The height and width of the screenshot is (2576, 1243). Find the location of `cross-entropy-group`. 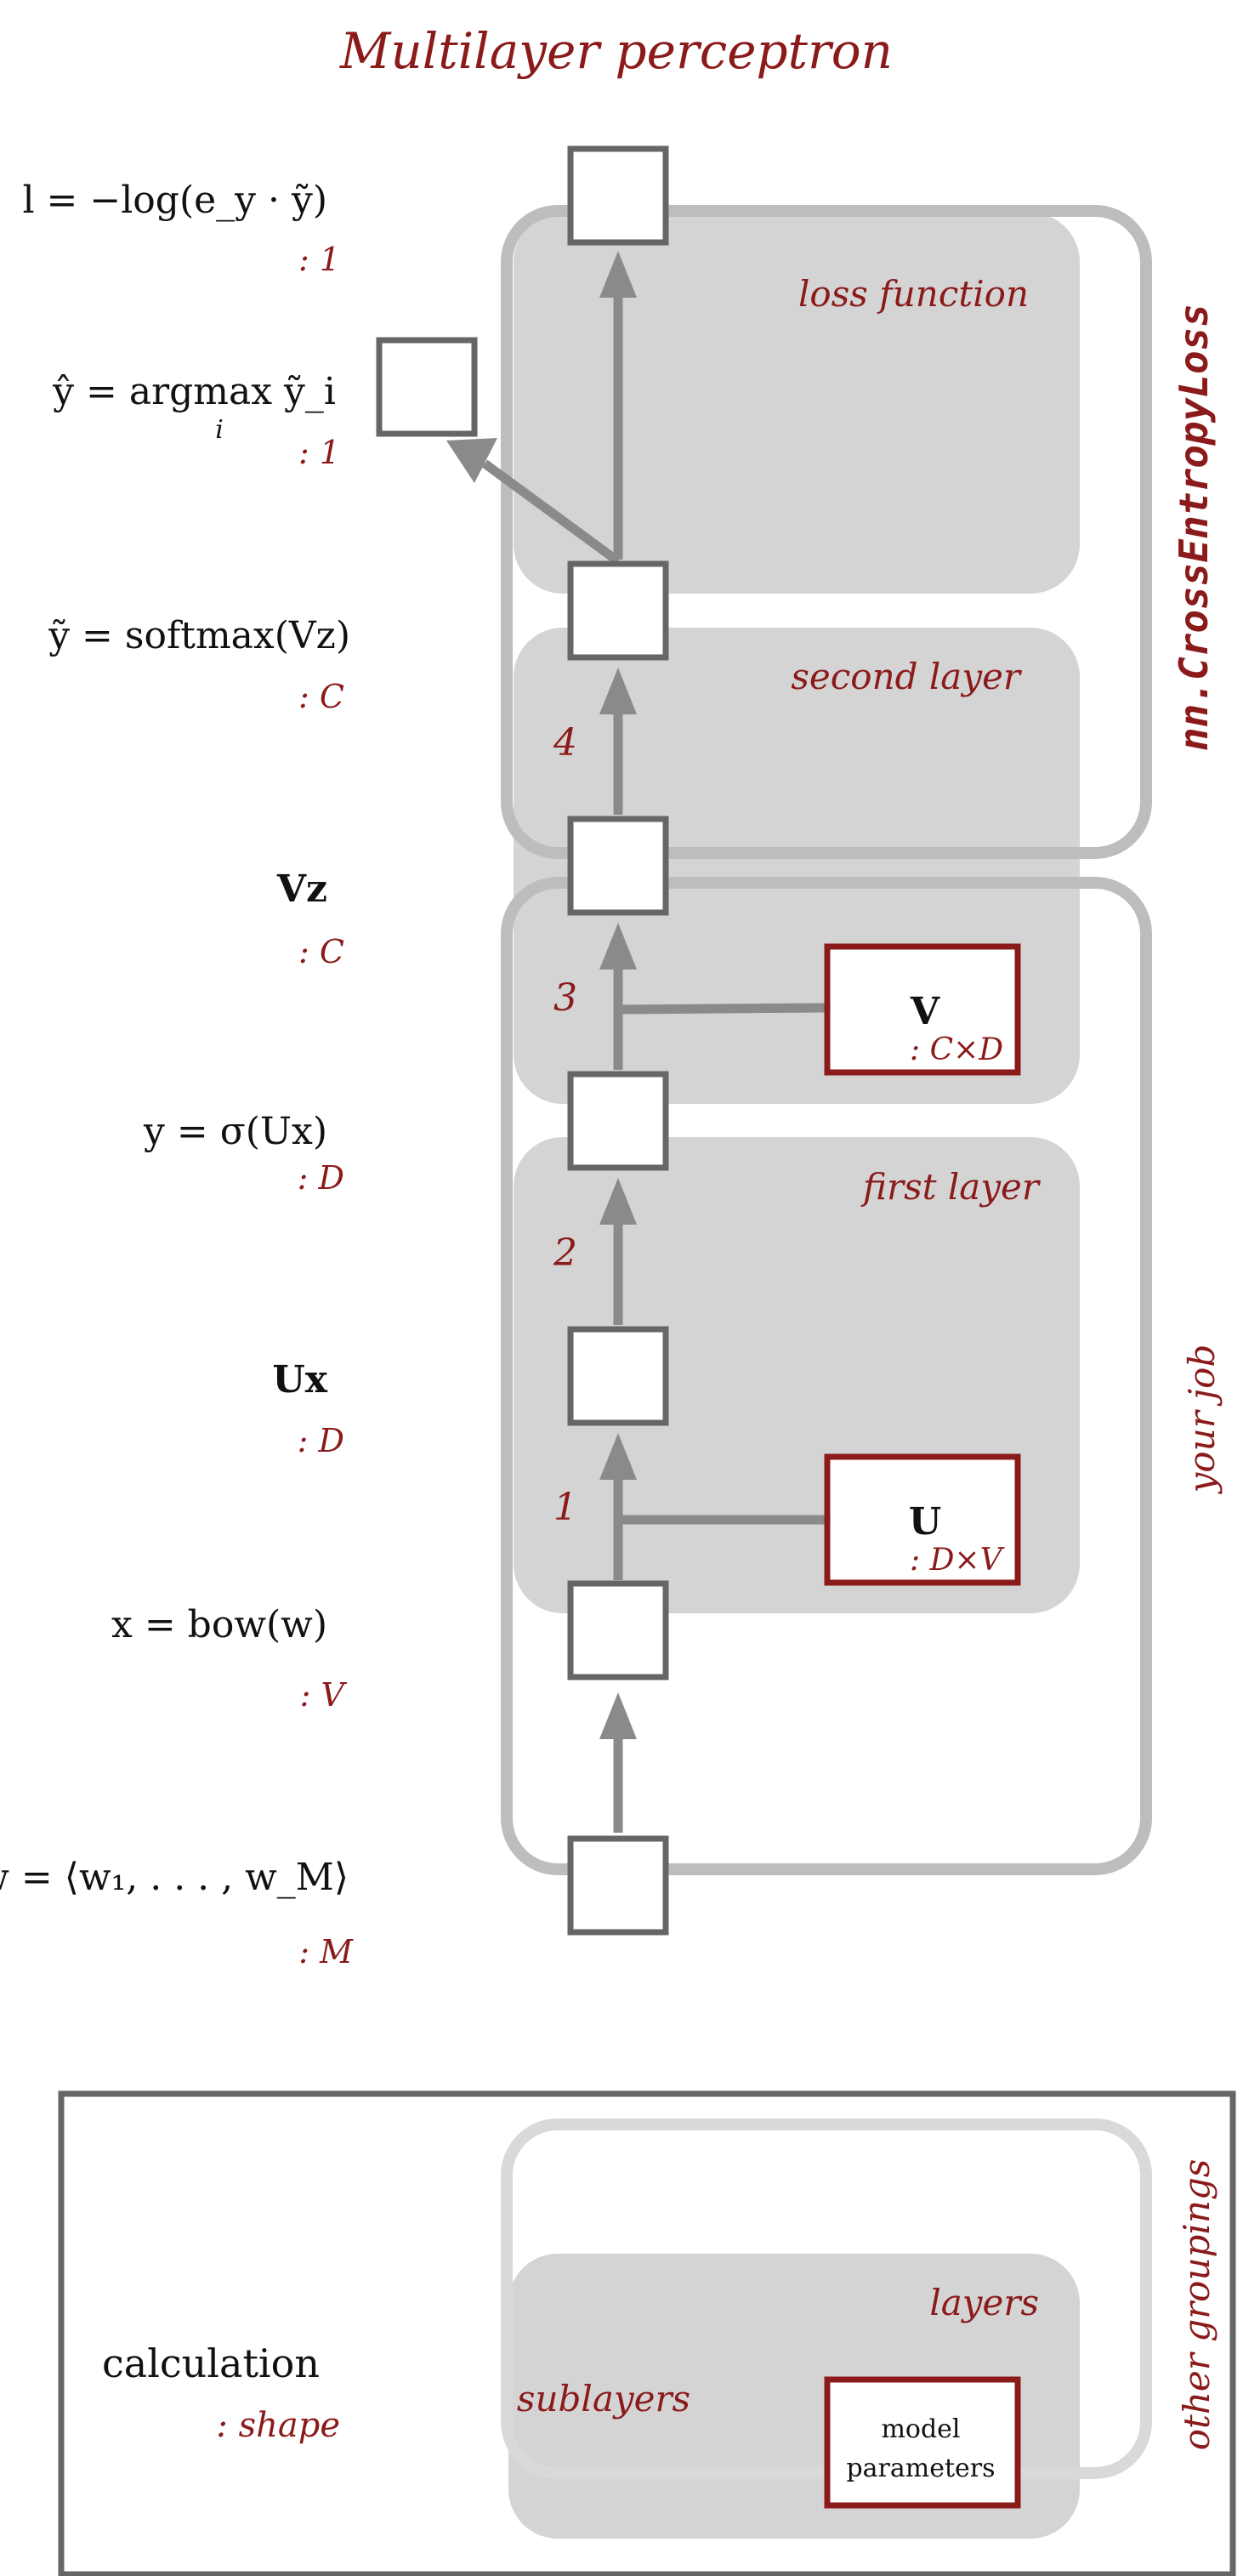

cross-entropy-group is located at coordinates (827, 532).